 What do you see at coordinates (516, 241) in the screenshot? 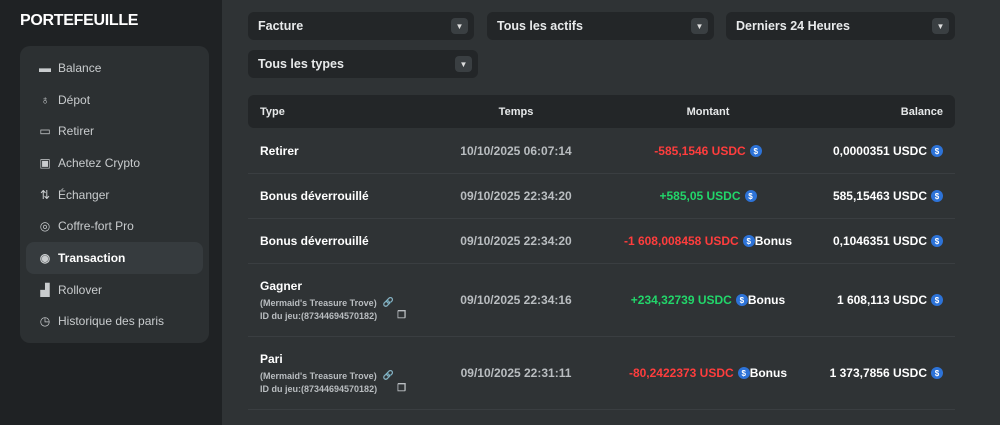
I see `time-cell: 09/10/2025 22:34:20` at bounding box center [516, 241].